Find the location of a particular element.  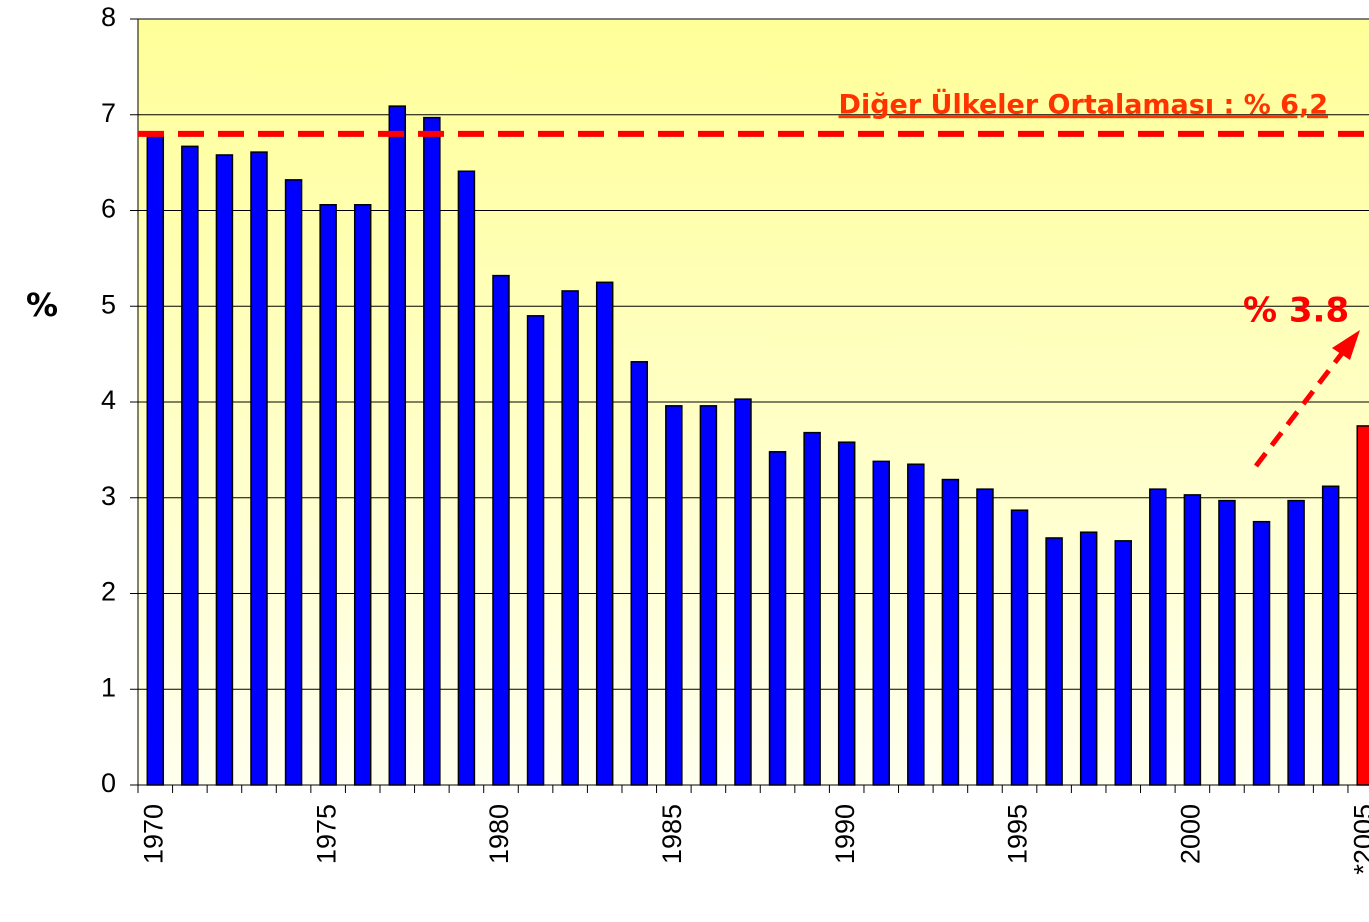

reference-label: Diğer Ülkeler Ortalaması : % 6,2 is located at coordinates (1083, 104).